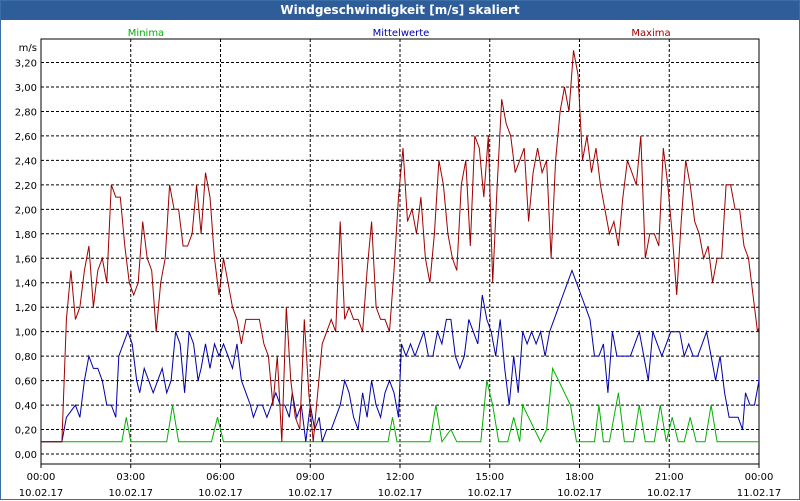 This screenshot has height=501, width=800. What do you see at coordinates (26, 308) in the screenshot?
I see `y-tick-label: 1,20` at bounding box center [26, 308].